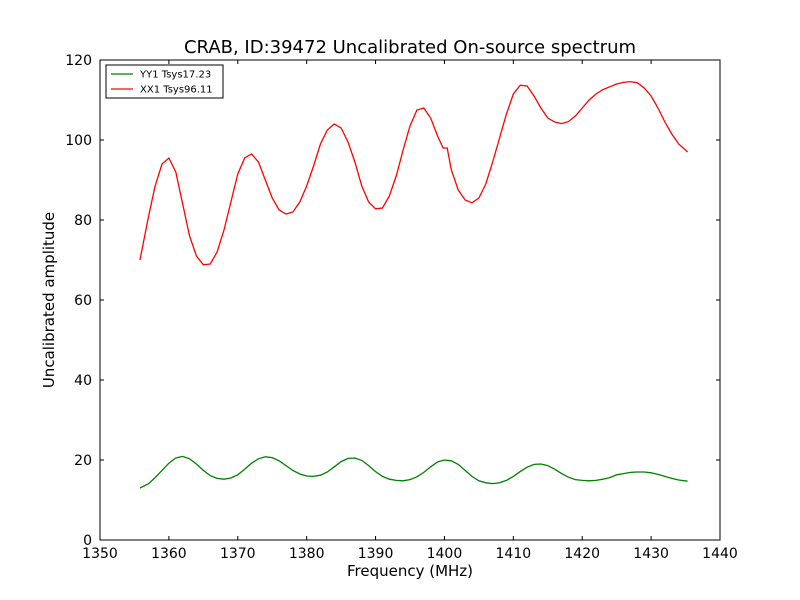 Image resolution: width=800 pixels, height=600 pixels. Describe the element at coordinates (445, 554) in the screenshot. I see `x-tick-label-5: 1400` at that location.